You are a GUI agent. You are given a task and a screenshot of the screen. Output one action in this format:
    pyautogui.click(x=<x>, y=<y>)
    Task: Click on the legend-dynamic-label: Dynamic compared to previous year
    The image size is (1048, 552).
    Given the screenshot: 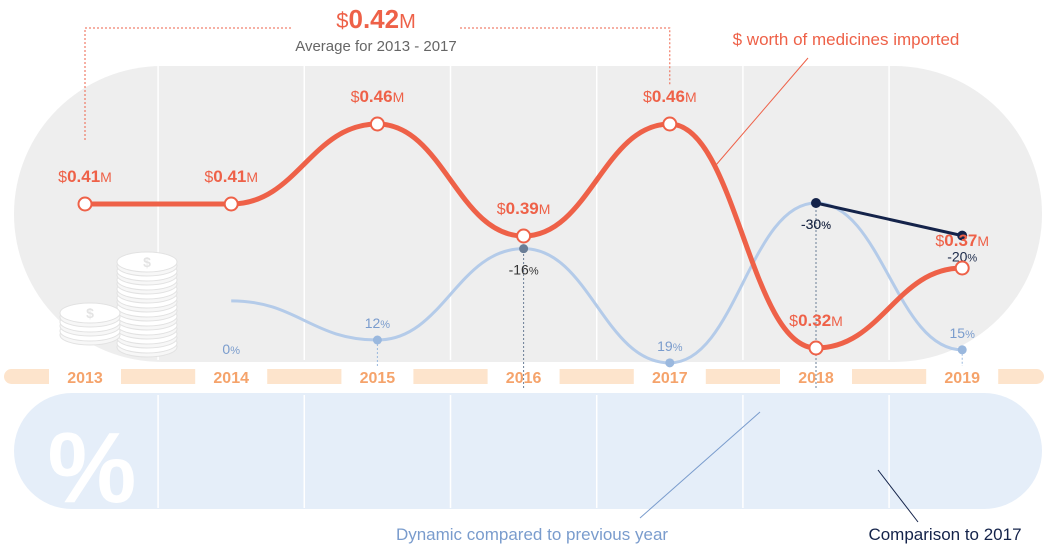 What is the action you would take?
    pyautogui.click(x=532, y=534)
    